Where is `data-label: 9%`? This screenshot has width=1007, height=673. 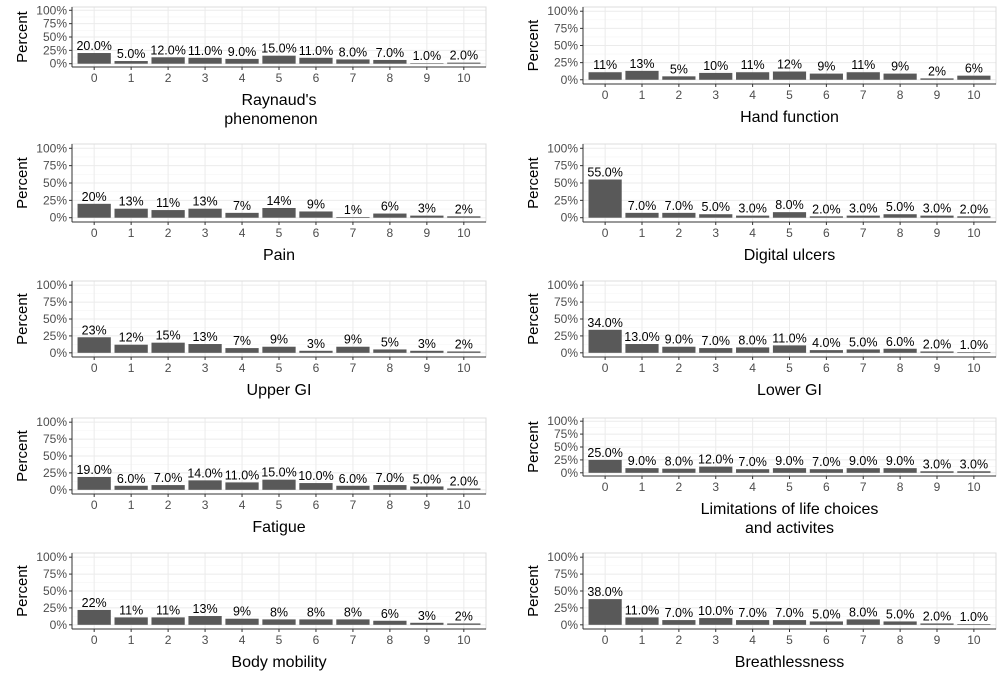 data-label: 9% is located at coordinates (826, 67).